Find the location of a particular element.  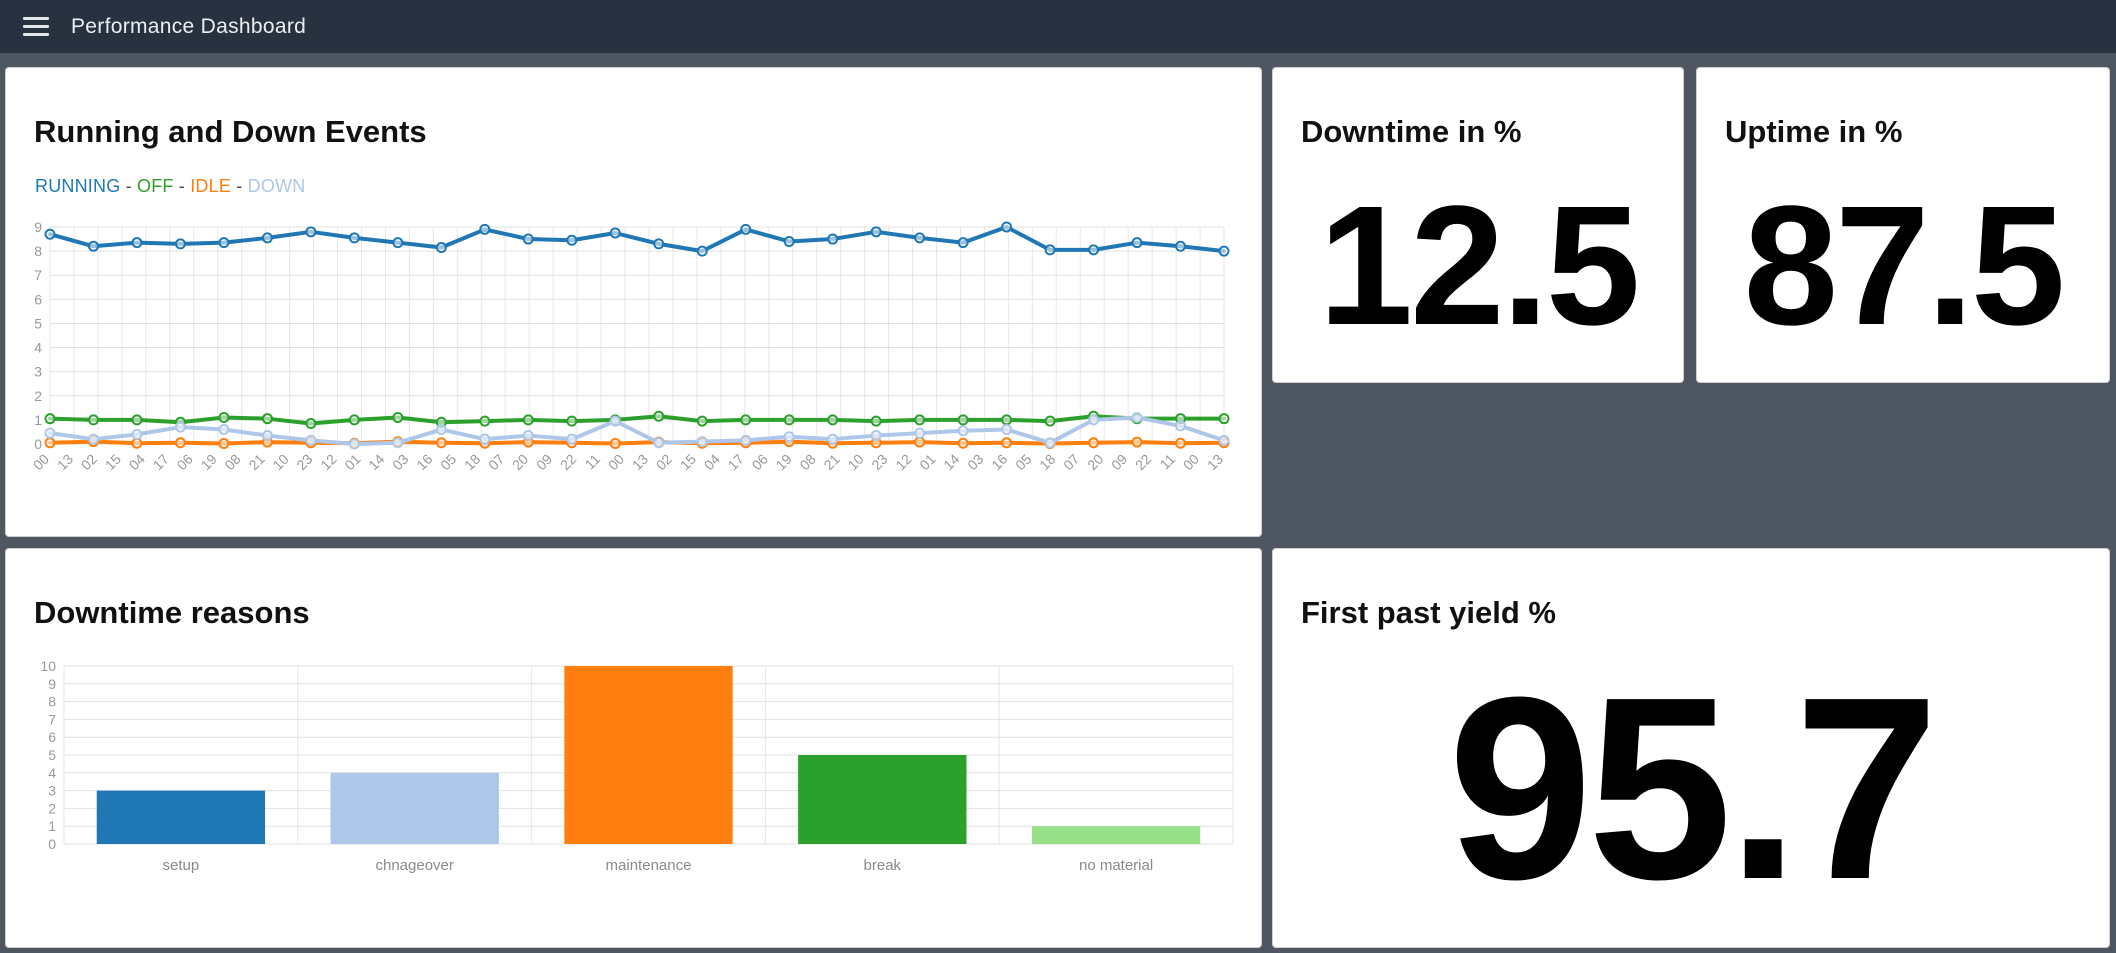

line-series-down is located at coordinates (637, 430).